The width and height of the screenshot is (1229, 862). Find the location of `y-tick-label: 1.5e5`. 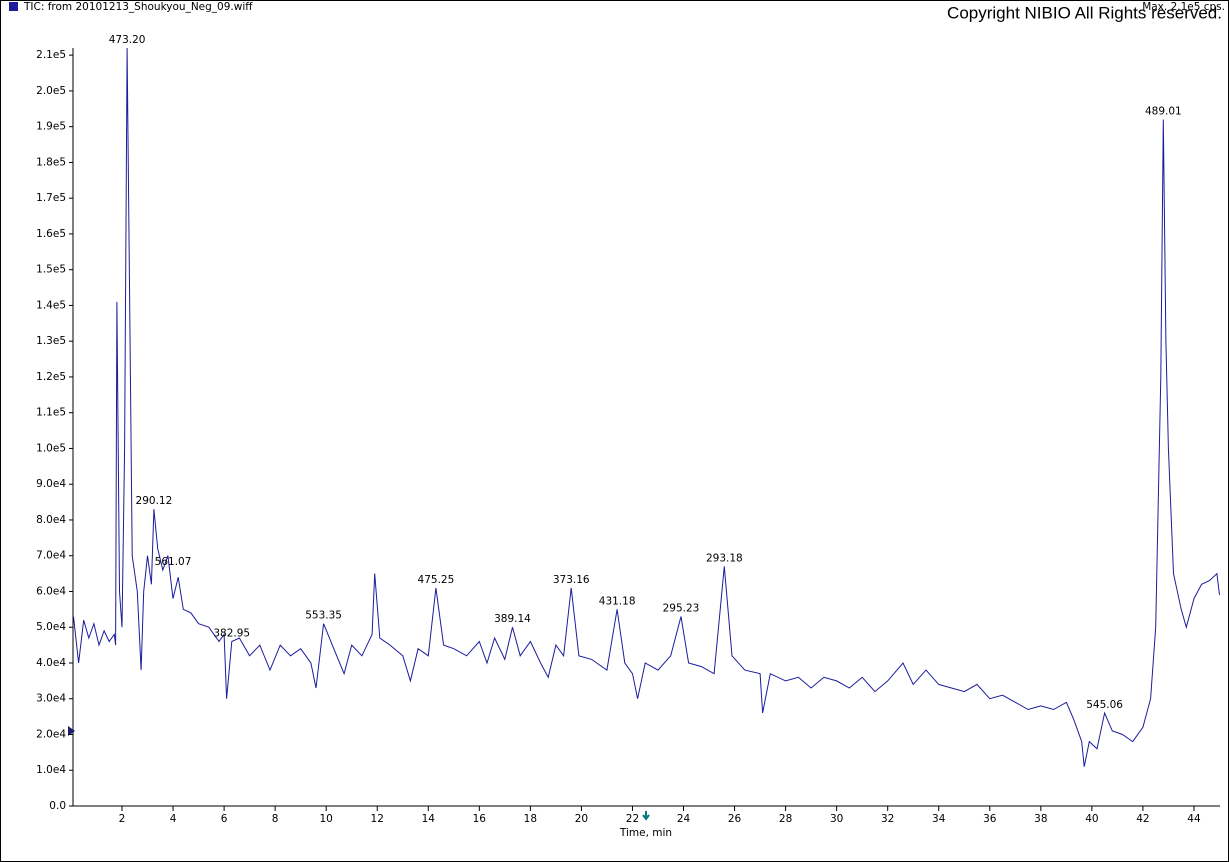

y-tick-label: 1.5e5 is located at coordinates (51, 270).